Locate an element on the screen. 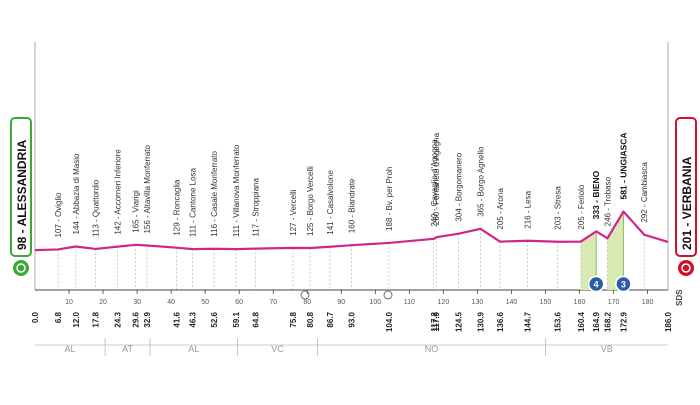 The image size is (700, 405). climb-category: 4 is located at coordinates (596, 285).